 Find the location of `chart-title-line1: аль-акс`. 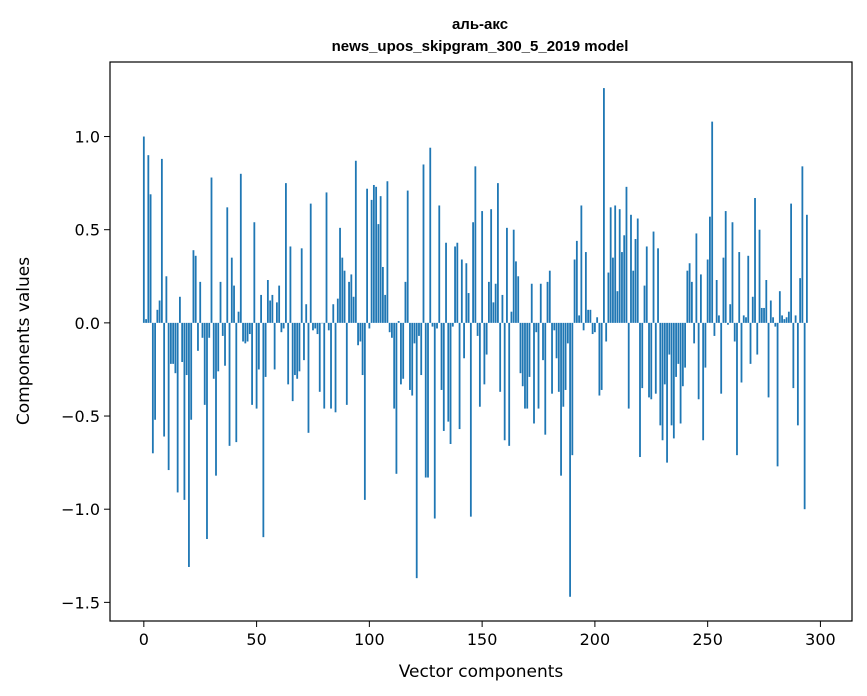

chart-title-line1: аль-акс is located at coordinates (480, 24).